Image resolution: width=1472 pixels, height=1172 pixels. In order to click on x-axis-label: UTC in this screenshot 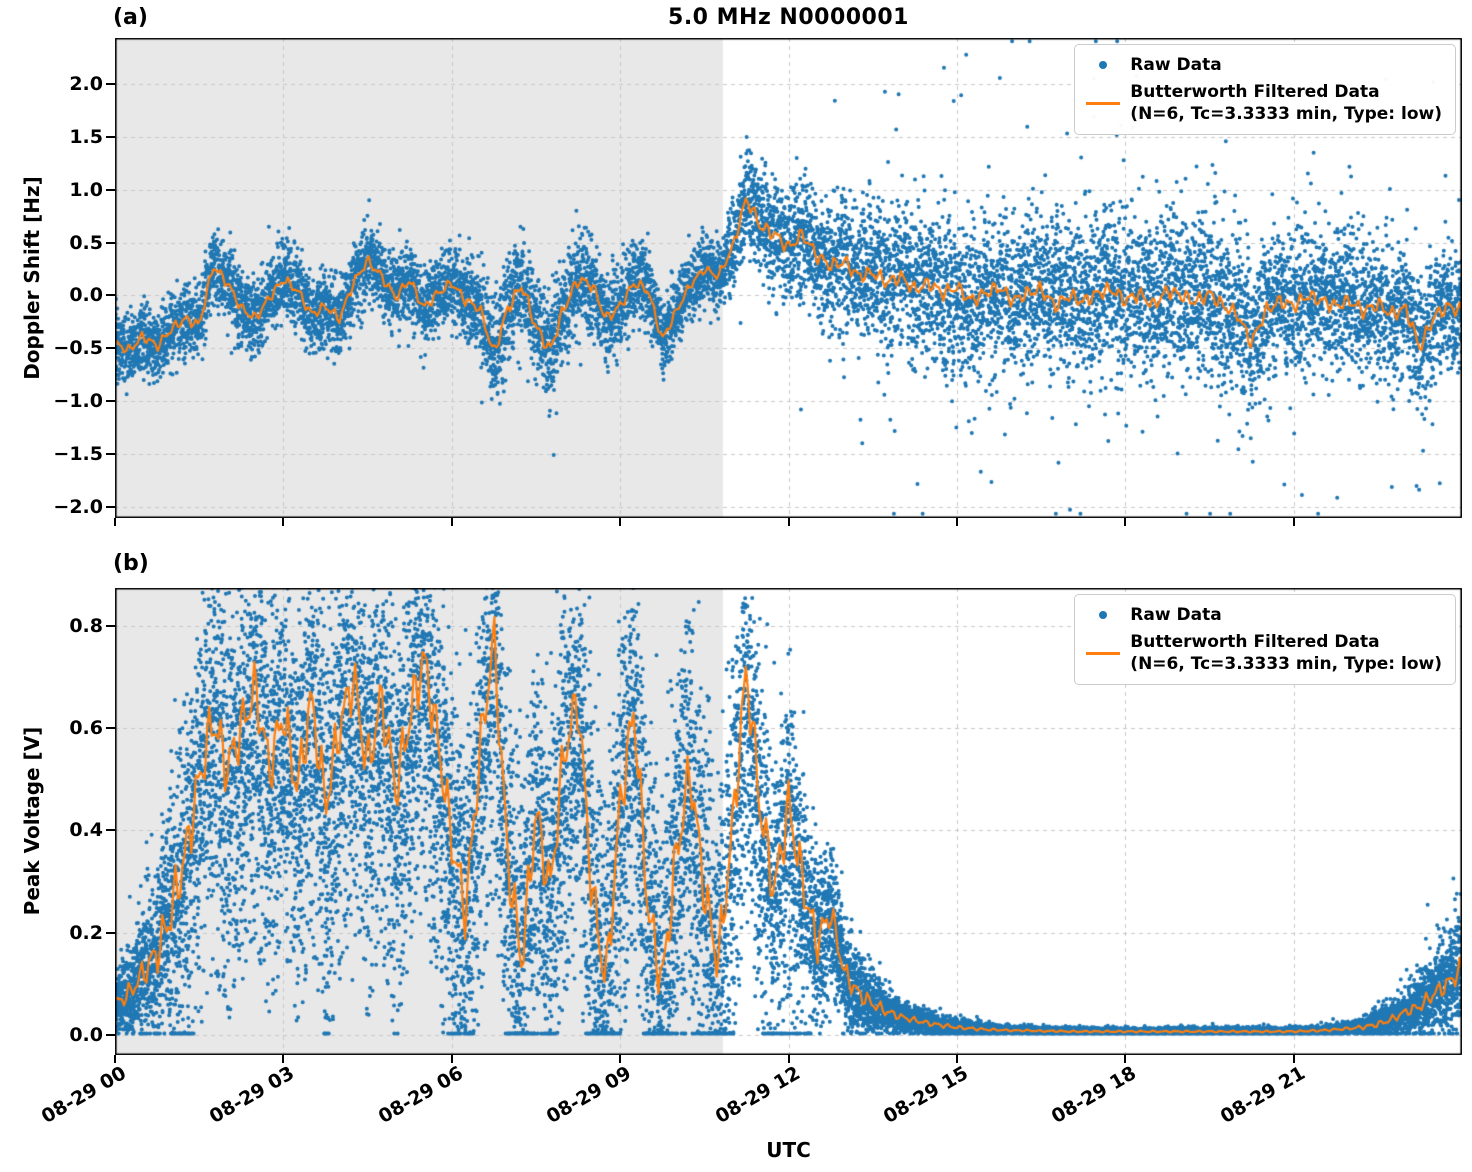, I will do `click(788, 1150)`.